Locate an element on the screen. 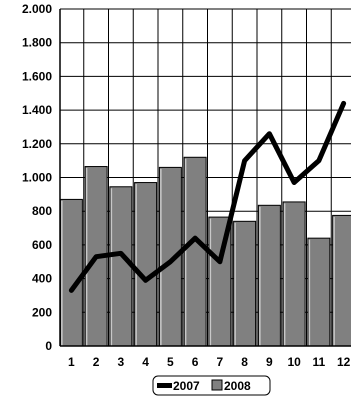 The width and height of the screenshot is (351, 398). x-tick-label: 5 is located at coordinates (170, 362).